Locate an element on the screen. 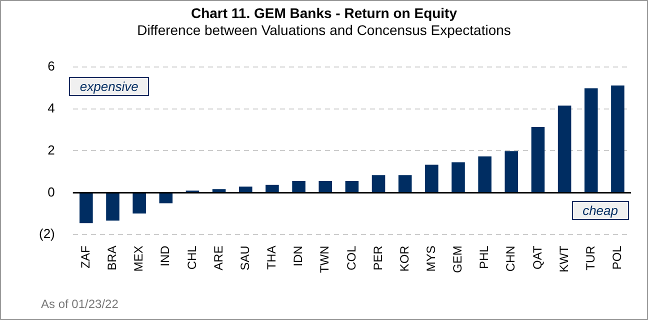 The image size is (648, 320). annotation: cheap is located at coordinates (600, 210).